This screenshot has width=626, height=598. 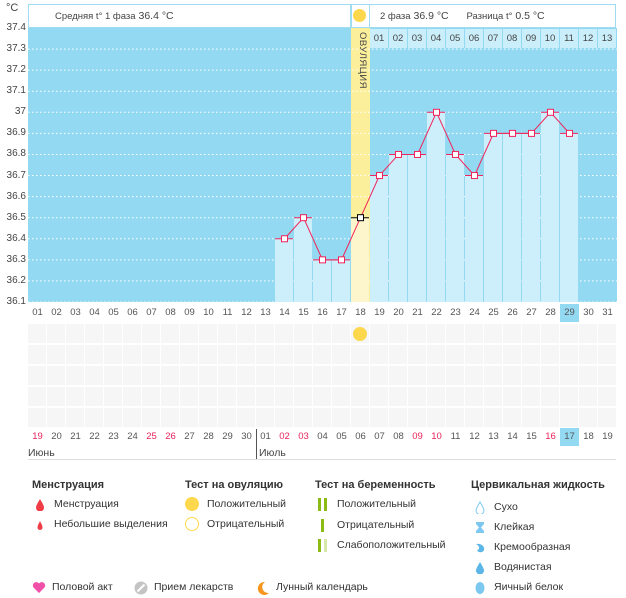 I want to click on cycle-day: 10, so click(x=208, y=312).